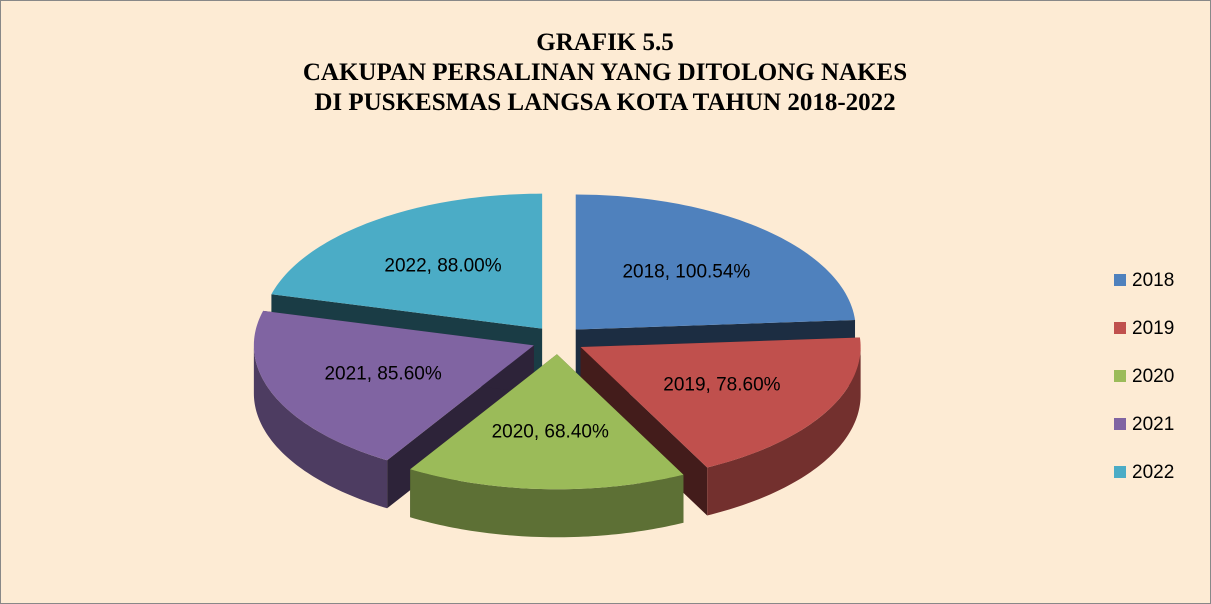  I want to click on data-label: 2018, 100.54%, so click(686, 271).